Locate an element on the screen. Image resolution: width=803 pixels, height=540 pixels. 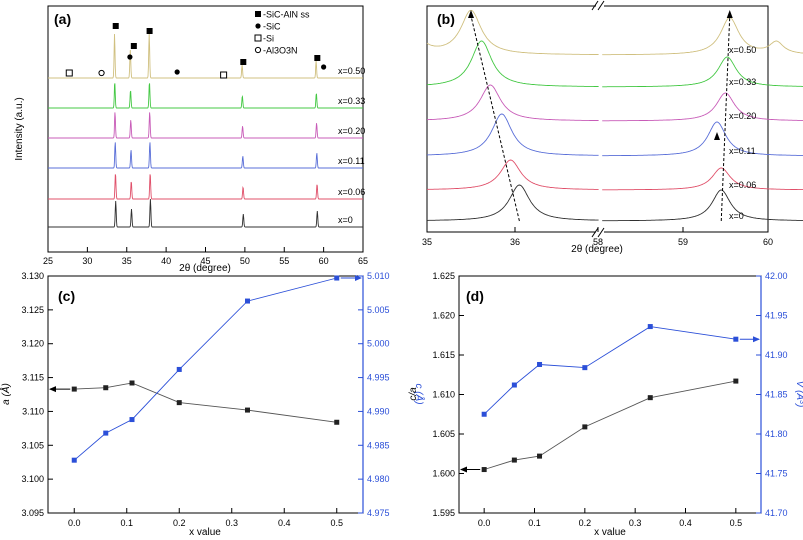
peak-shift-guide is located at coordinates (495, 118).